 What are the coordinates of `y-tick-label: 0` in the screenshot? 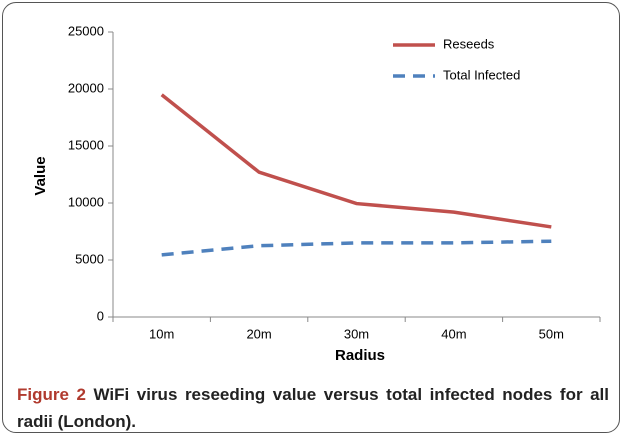 It's located at (100, 315).